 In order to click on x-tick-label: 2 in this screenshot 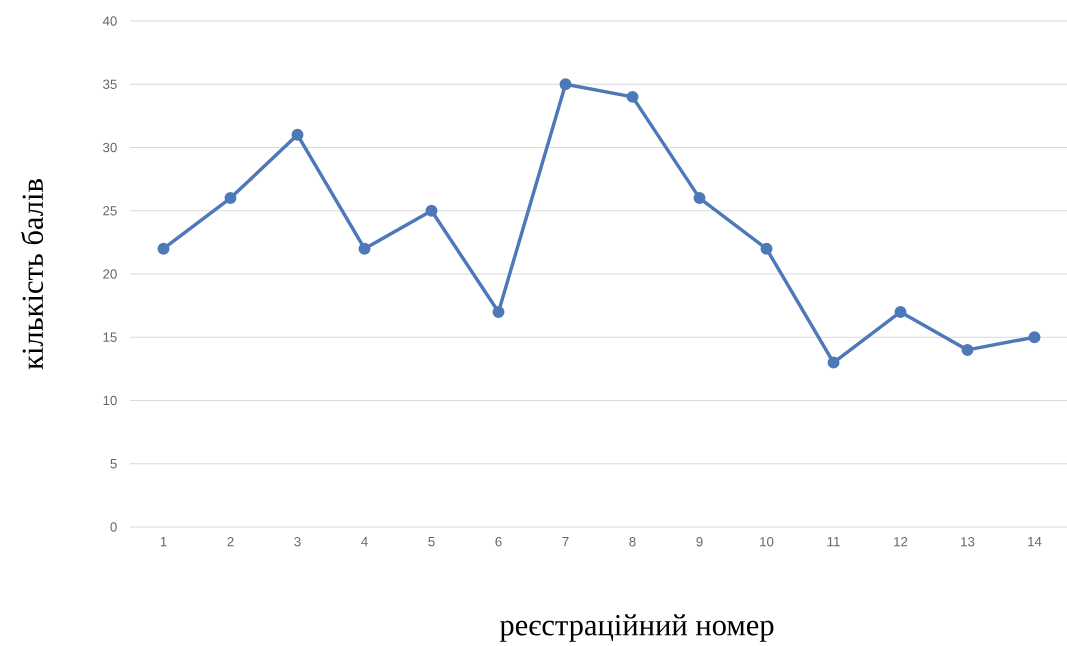, I will do `click(230, 542)`.